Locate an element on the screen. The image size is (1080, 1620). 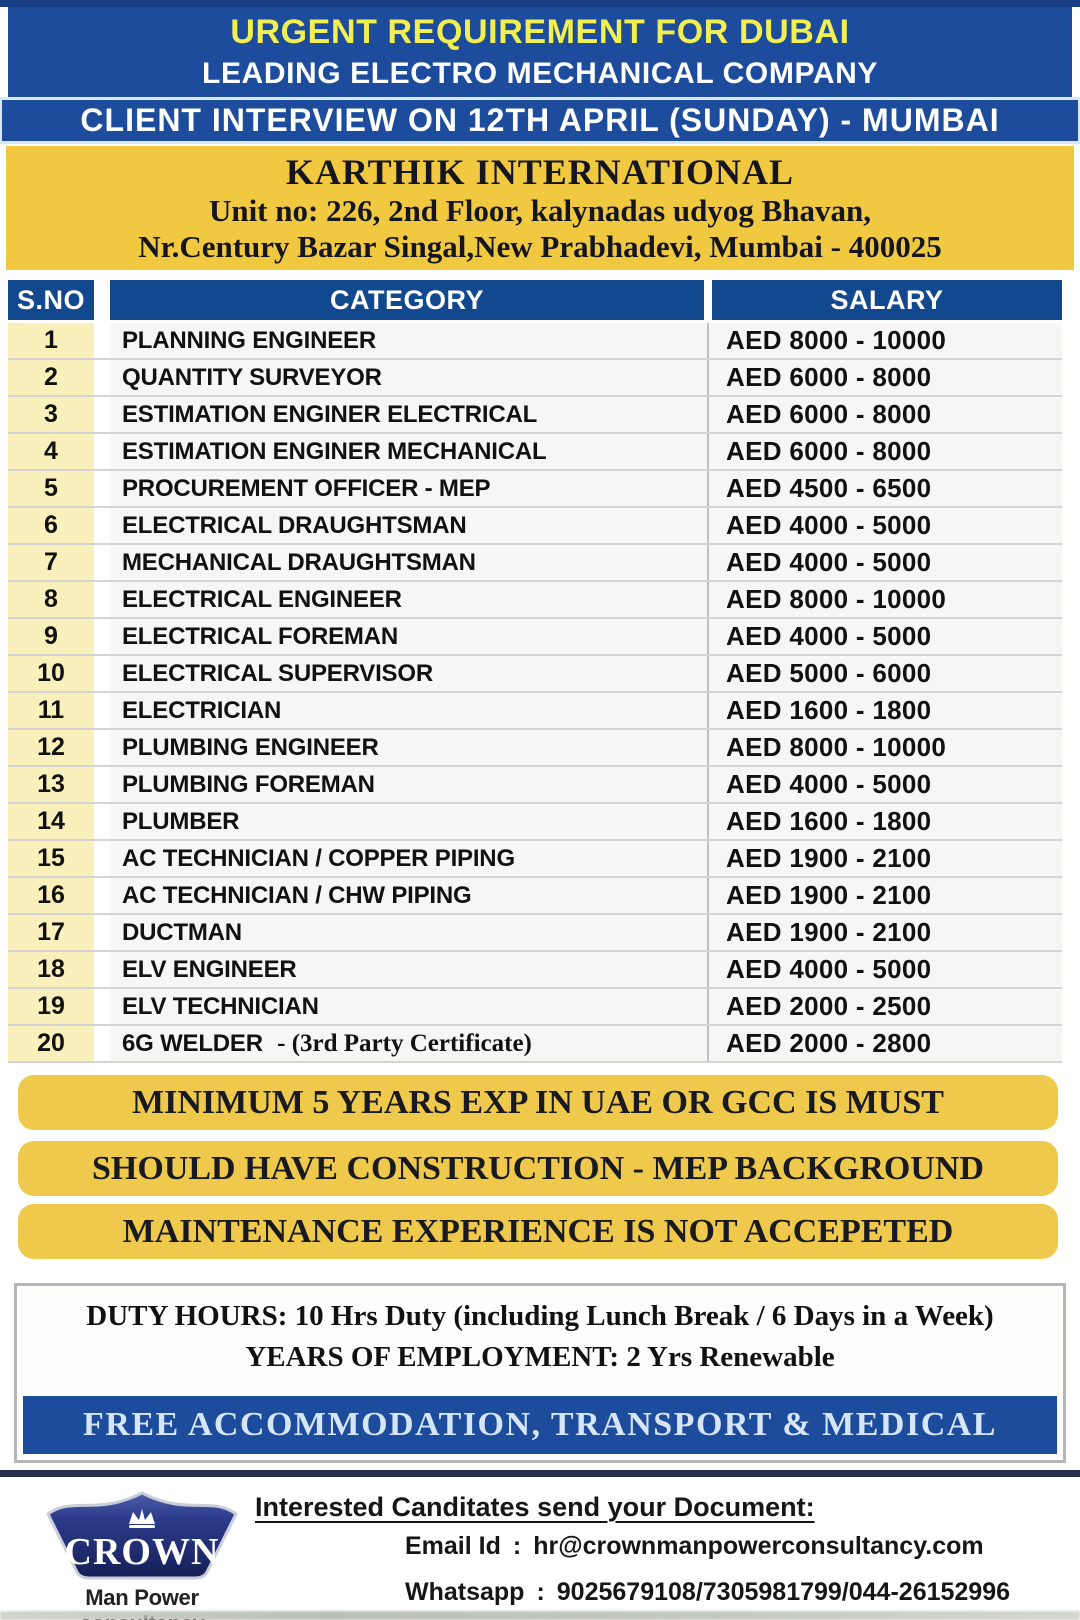
header-subtitle: LEADING ELECTRO MECHANICAL COMPANY is located at coordinates (540, 73).